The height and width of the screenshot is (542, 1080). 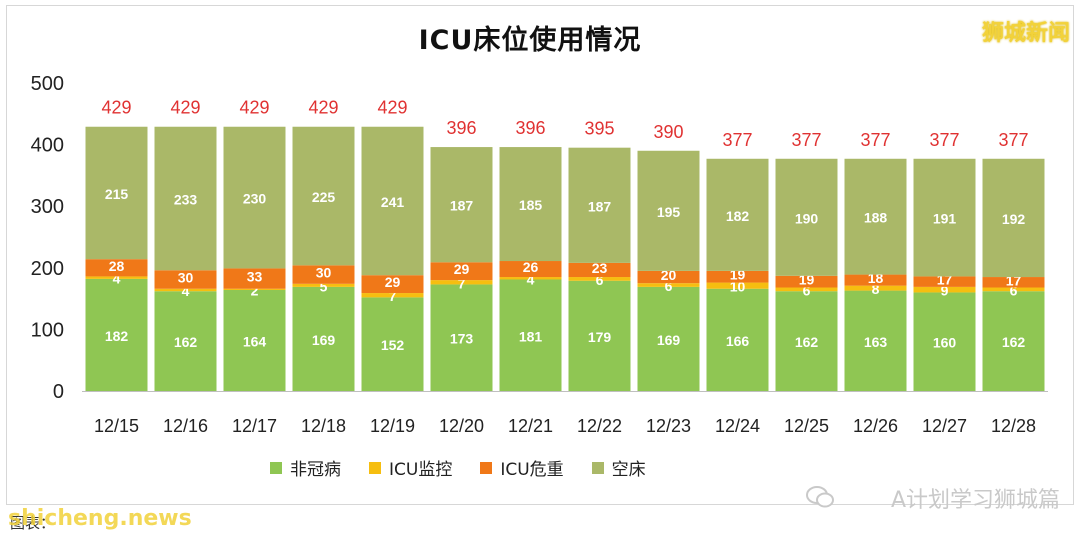 I want to click on bar-value-label: 160, so click(x=945, y=343).